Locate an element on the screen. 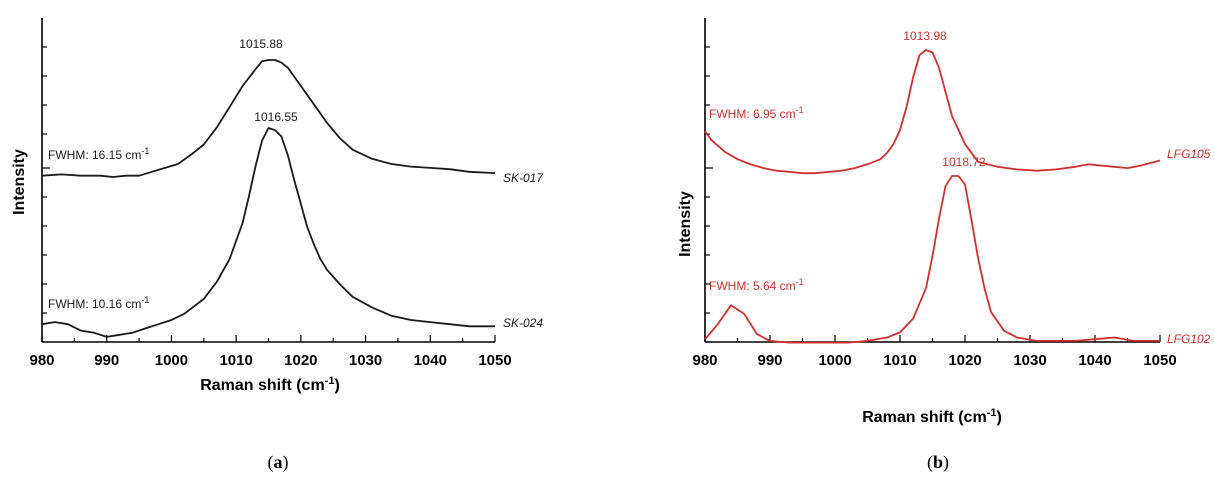 This screenshot has height=481, width=1215. peak-label-lfg102: 1018.72 is located at coordinates (964, 162).